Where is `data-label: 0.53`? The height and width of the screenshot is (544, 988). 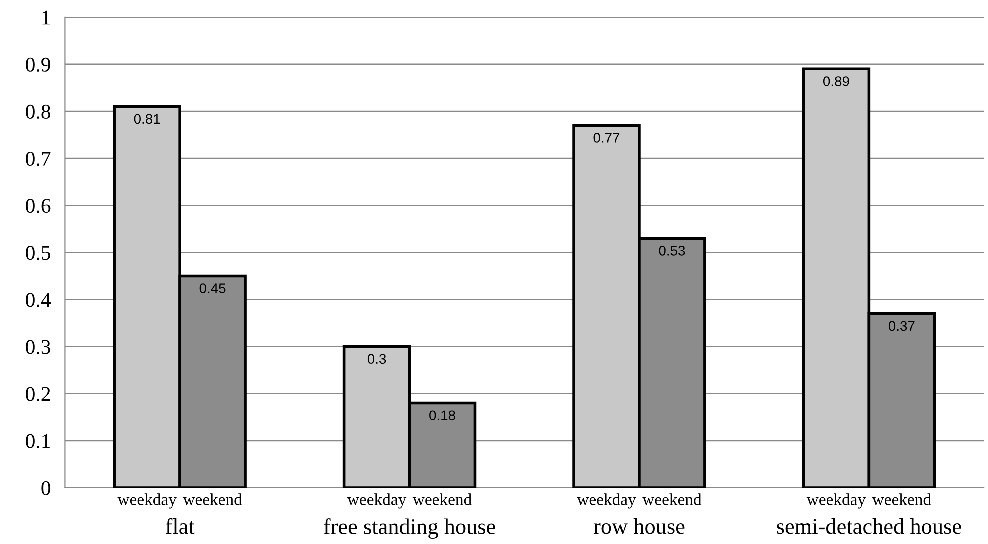
data-label: 0.53 is located at coordinates (672, 251).